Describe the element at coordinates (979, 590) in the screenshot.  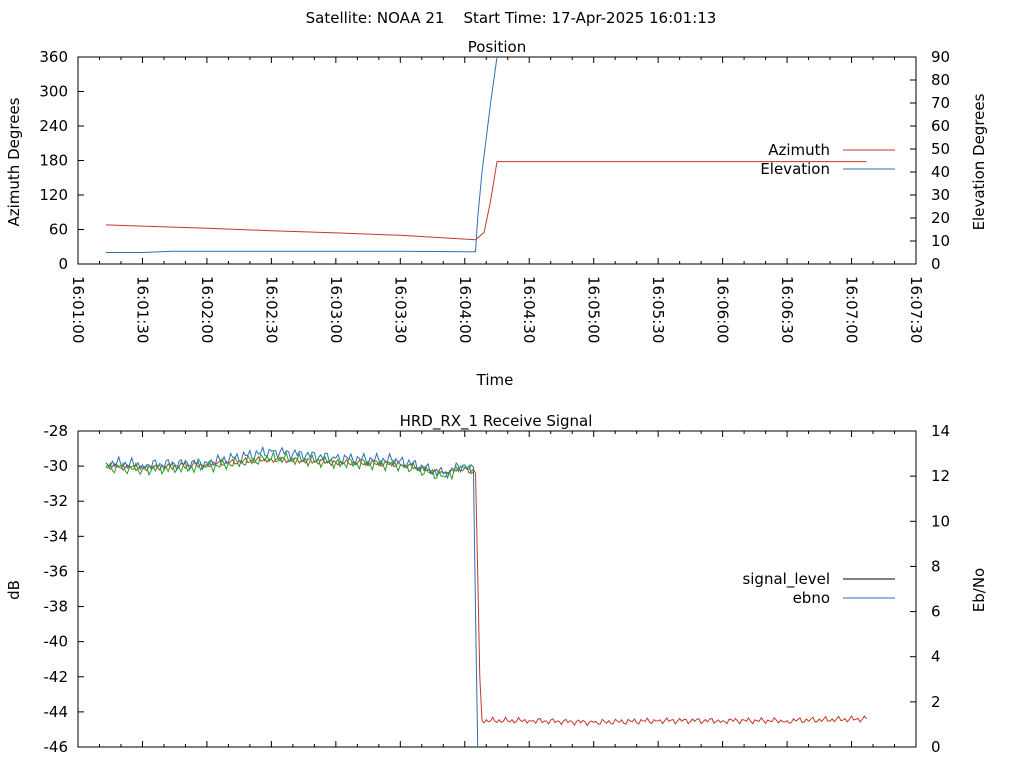
I see `signal-y2-axis-label: Eb/No` at that location.